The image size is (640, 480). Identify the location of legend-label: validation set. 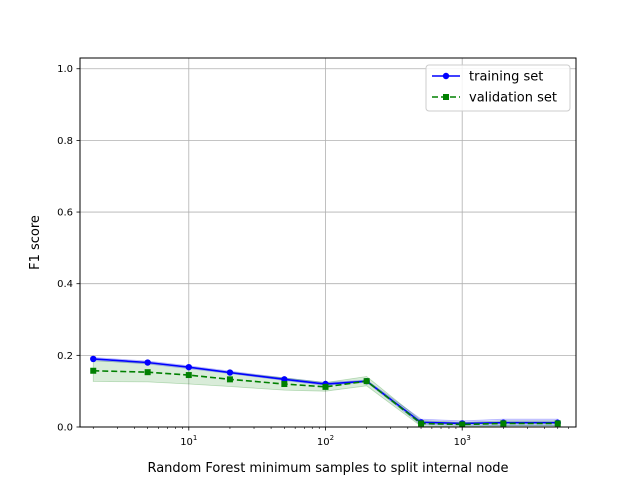
(513, 98).